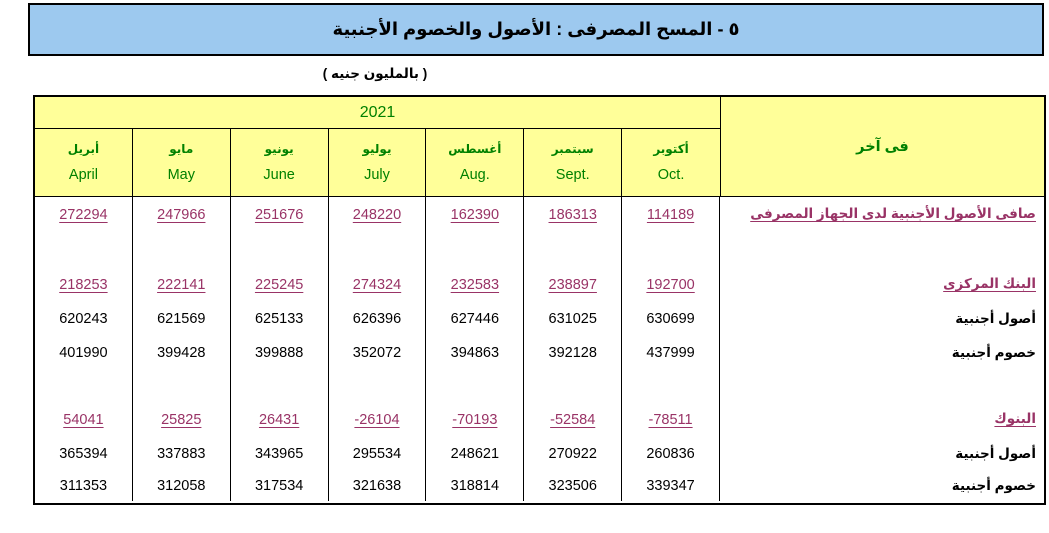  I want to click on value-cell: 630699, so click(671, 319).